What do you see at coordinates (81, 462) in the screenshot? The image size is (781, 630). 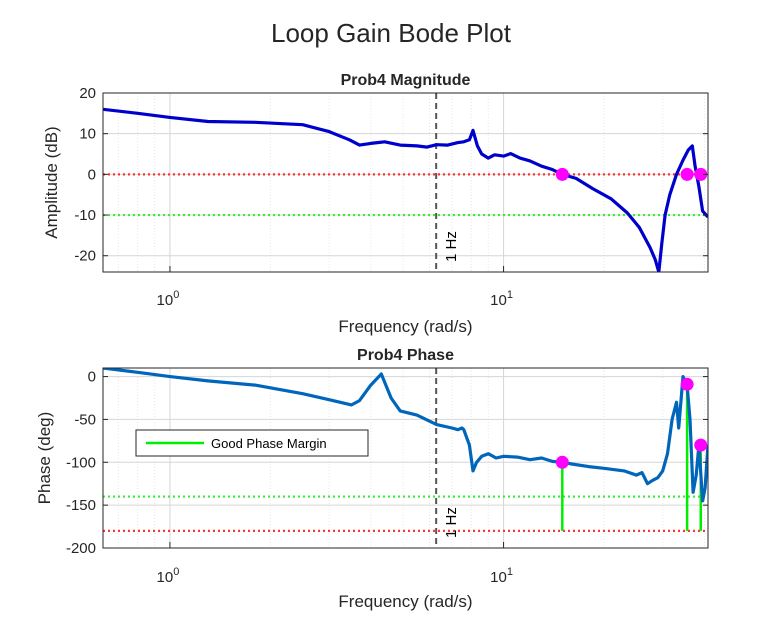 I see `y-tick-label: -100` at bounding box center [81, 462].